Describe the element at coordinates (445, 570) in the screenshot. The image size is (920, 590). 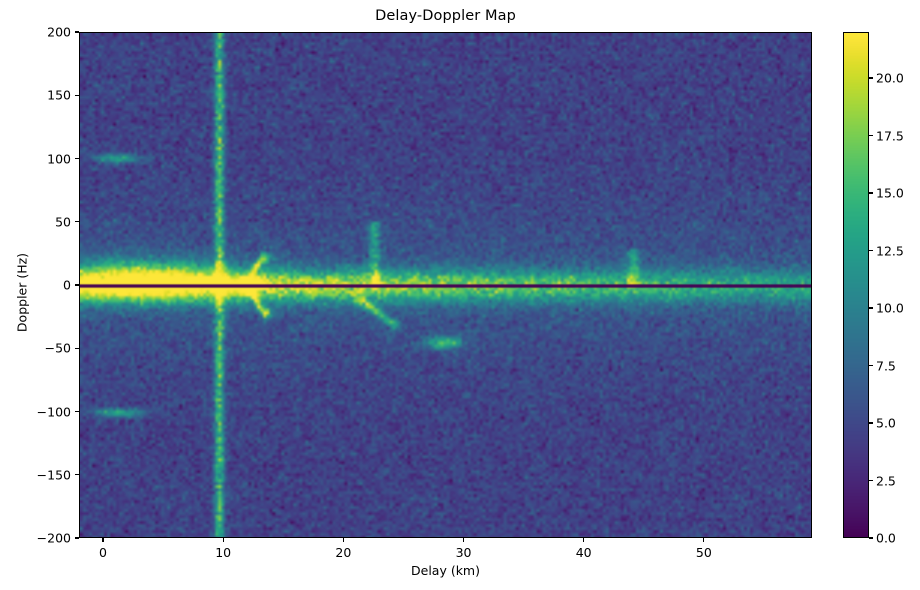
I see `x-axis-label: Delay (km)` at that location.